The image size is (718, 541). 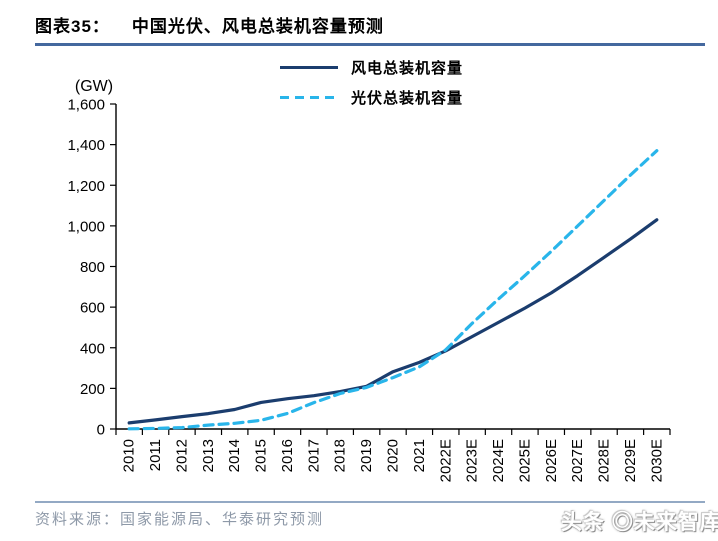 I want to click on pv-line-swatch, so click(x=309, y=97).